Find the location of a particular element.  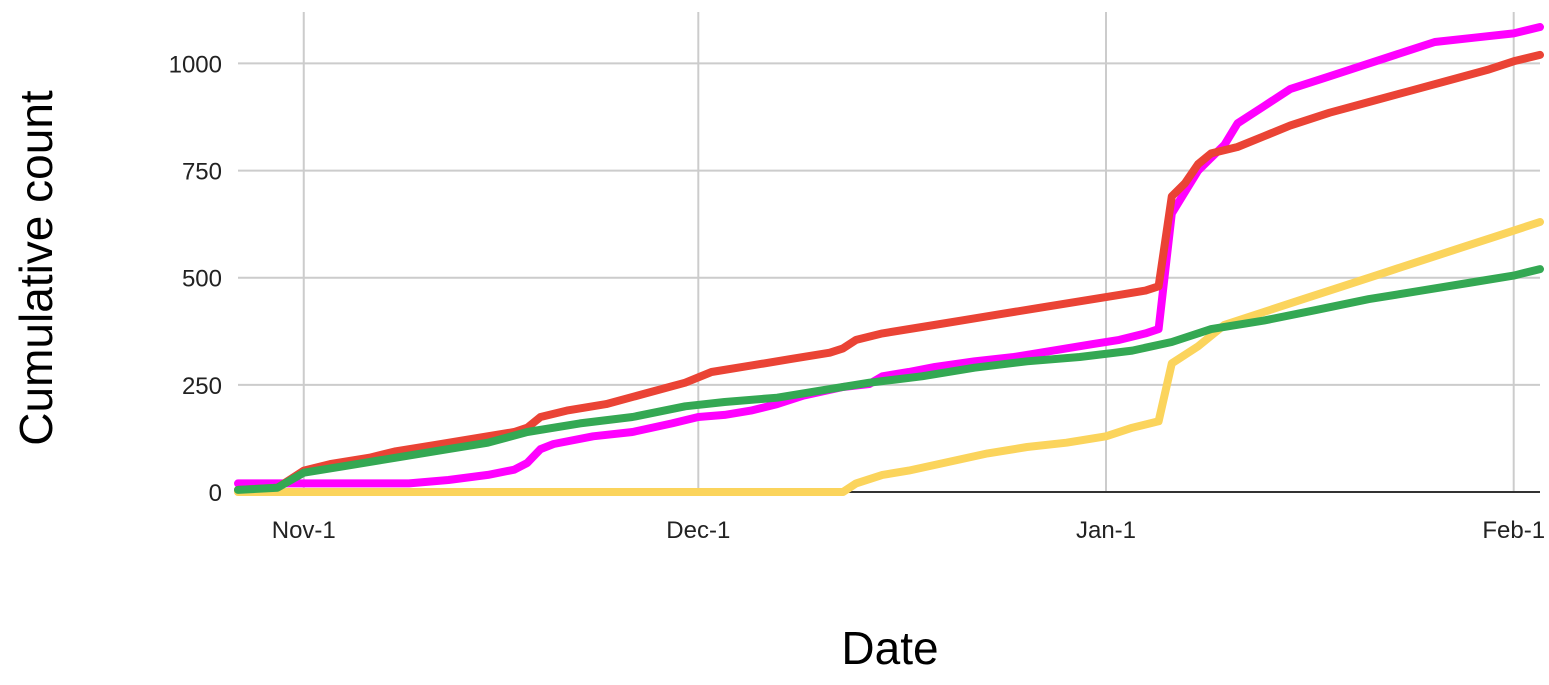

y-tick-label: 500 is located at coordinates (202, 279).